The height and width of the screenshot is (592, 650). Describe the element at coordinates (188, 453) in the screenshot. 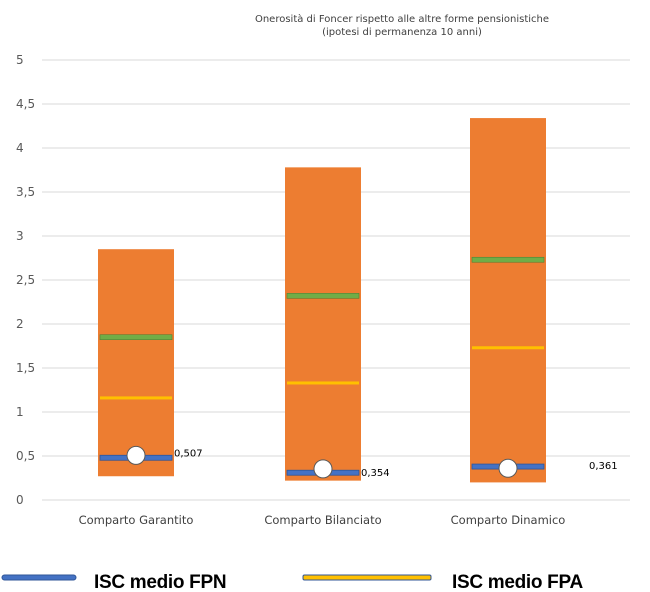

I see `data-label: 0,507` at that location.